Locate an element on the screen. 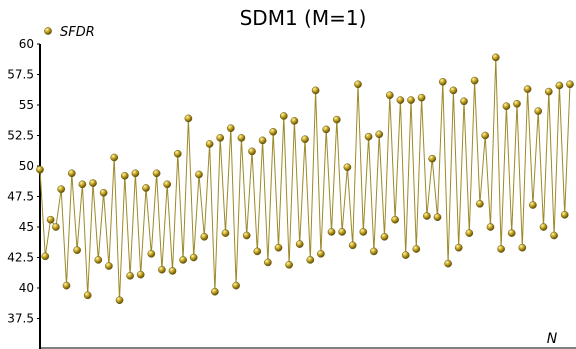  y-tick-label: 55 is located at coordinates (26, 105).